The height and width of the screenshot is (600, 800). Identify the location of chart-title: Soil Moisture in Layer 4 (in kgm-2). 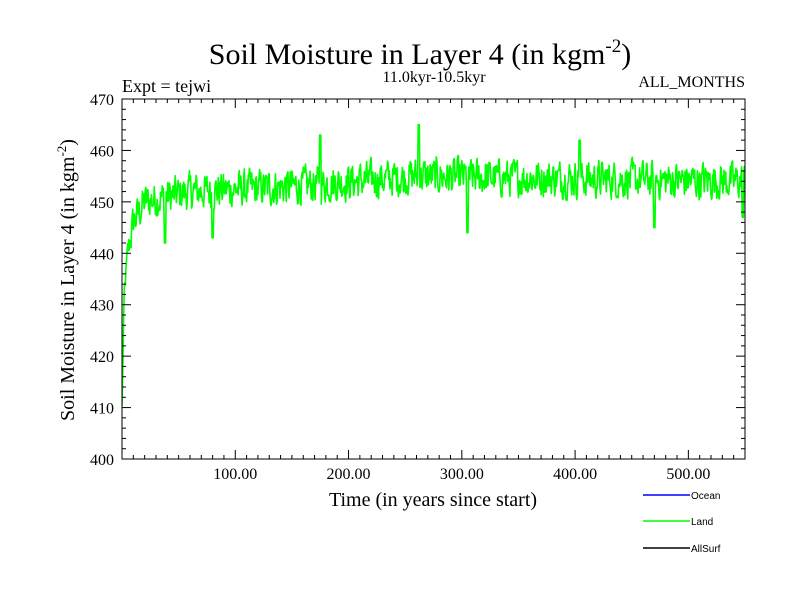
(420, 53).